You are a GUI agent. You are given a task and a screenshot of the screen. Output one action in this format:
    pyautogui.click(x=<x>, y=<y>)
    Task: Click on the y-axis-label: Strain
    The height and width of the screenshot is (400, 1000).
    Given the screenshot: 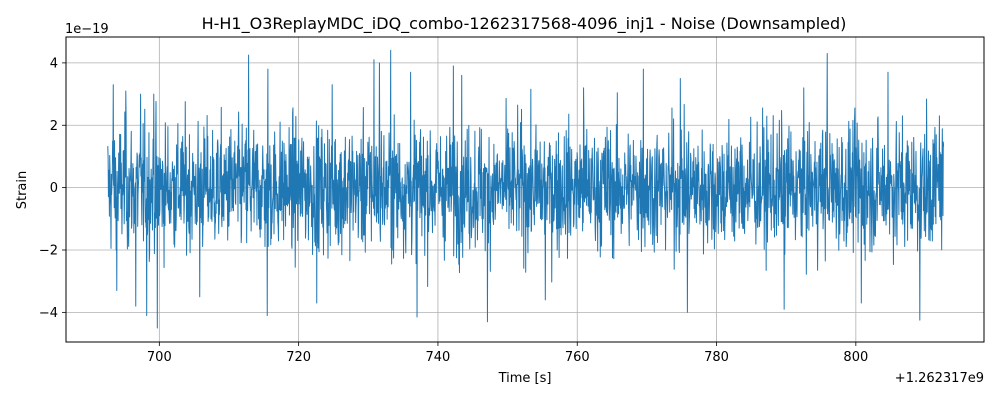 What is the action you would take?
    pyautogui.click(x=22, y=190)
    